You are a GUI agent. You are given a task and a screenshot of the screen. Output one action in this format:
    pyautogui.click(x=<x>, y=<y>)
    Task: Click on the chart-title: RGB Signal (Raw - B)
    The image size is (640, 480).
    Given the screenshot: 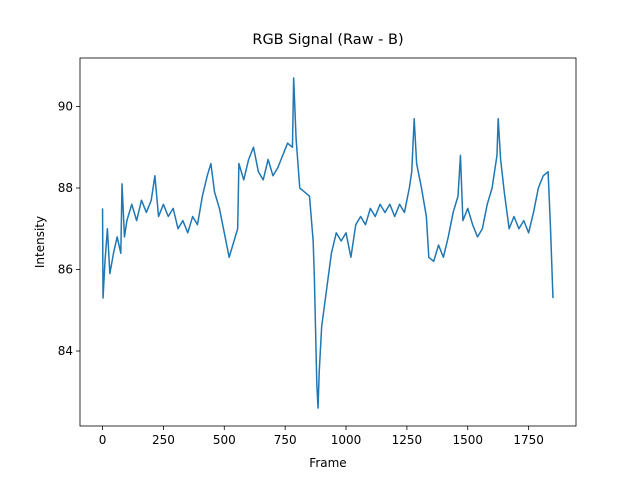 What is the action you would take?
    pyautogui.click(x=327, y=40)
    